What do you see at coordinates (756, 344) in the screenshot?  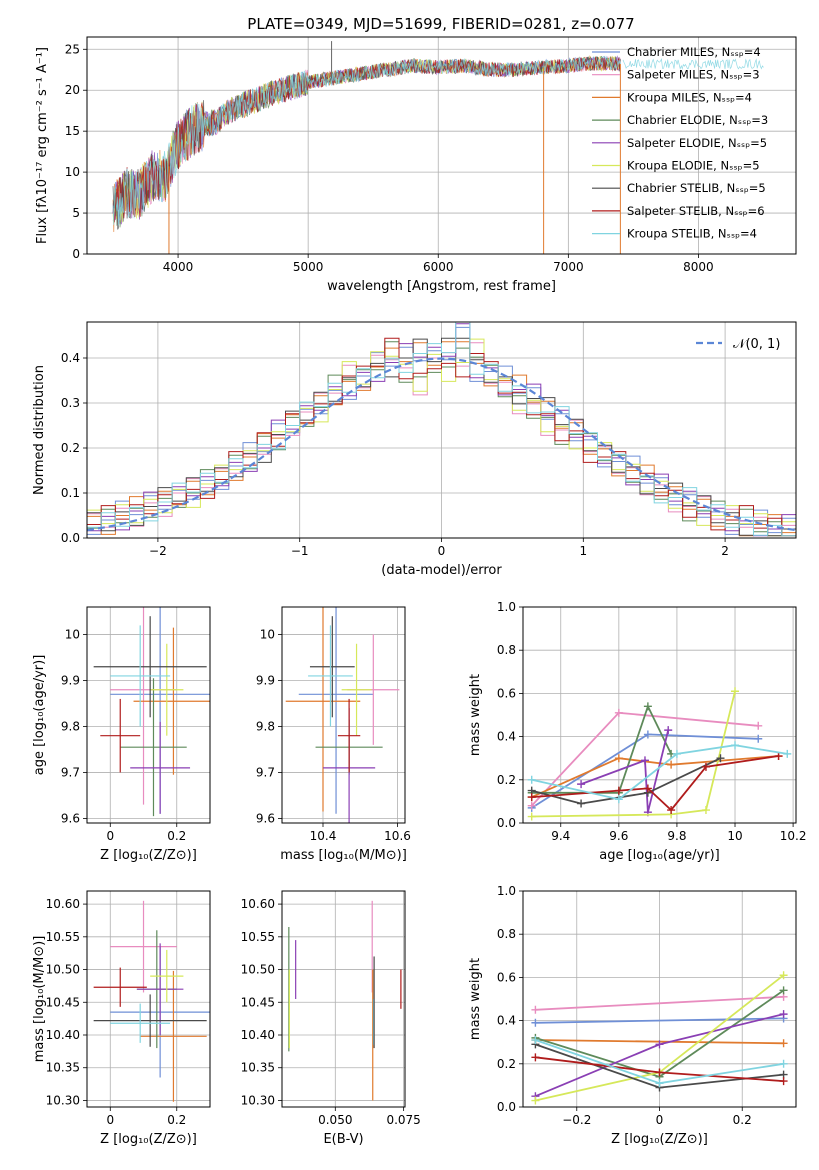 I see `legend-label: 𝒩(0, 1)` at bounding box center [756, 344].